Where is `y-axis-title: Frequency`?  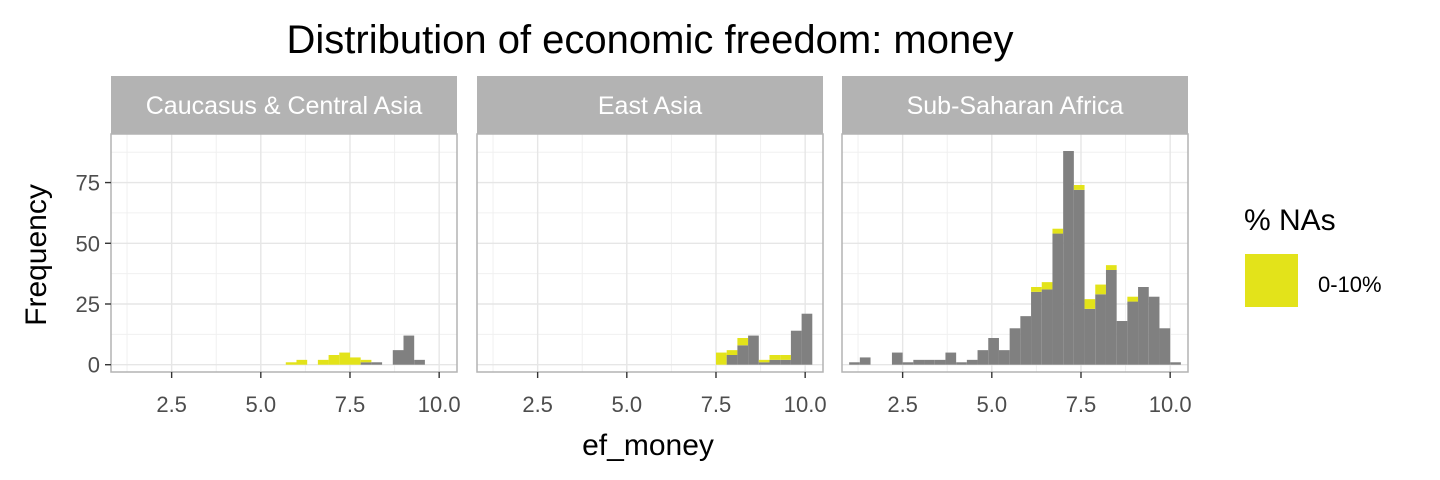 y-axis-title: Frequency is located at coordinates (36, 255).